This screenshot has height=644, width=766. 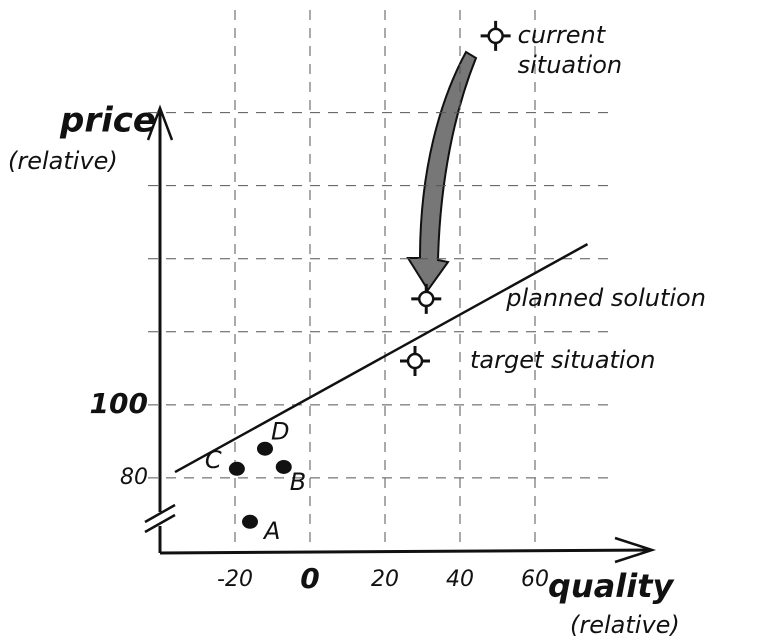 What do you see at coordinates (280, 432) in the screenshot?
I see `point-label: D` at bounding box center [280, 432].